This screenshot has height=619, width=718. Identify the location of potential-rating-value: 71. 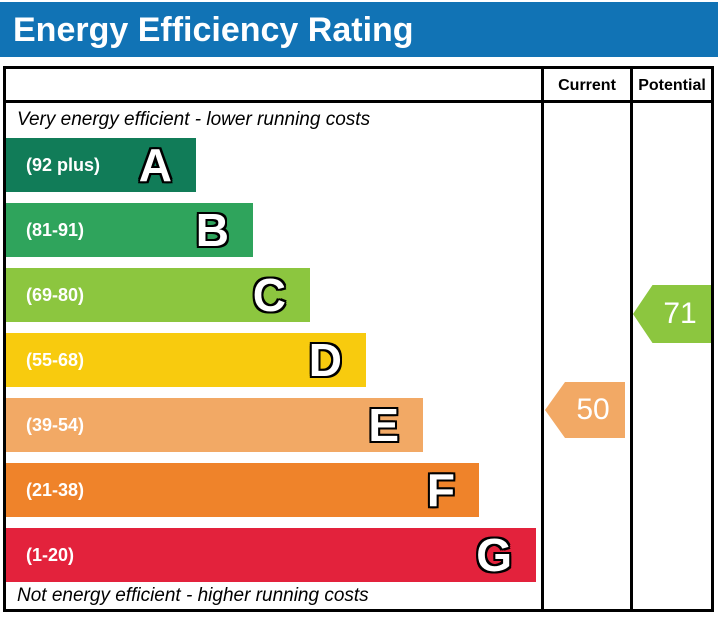
(680, 313).